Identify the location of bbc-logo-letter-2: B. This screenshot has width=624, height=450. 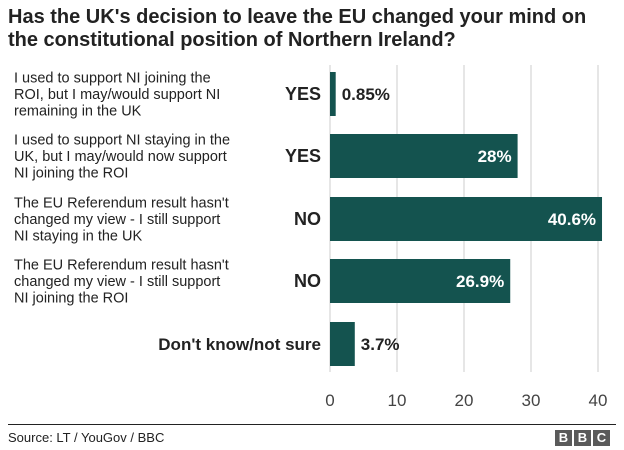
(582, 438).